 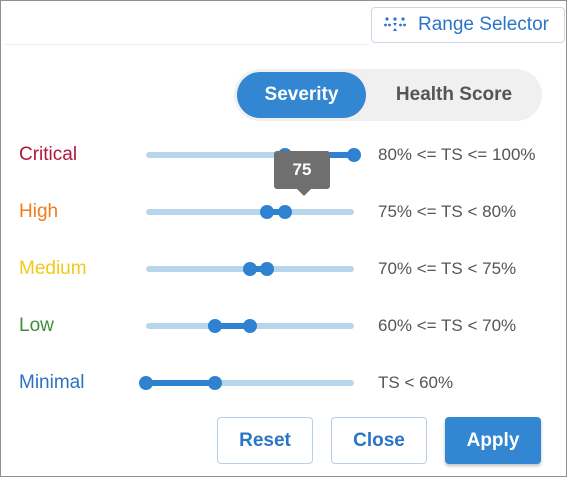 What do you see at coordinates (48, 154) in the screenshot?
I see `label-critical: Critical` at bounding box center [48, 154].